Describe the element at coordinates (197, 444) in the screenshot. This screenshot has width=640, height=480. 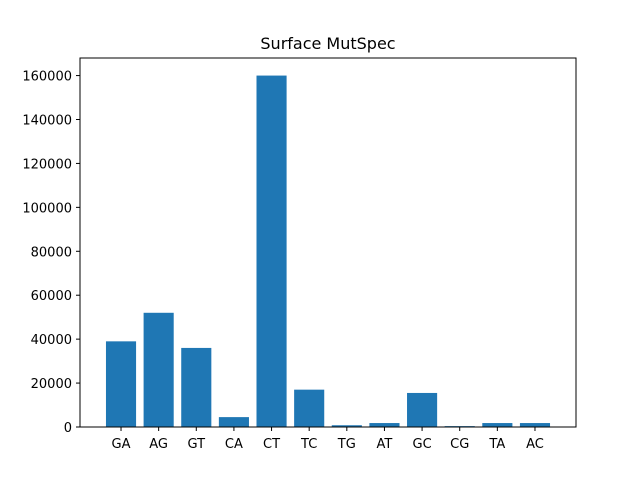
I see `x-tick-label: GT` at that location.